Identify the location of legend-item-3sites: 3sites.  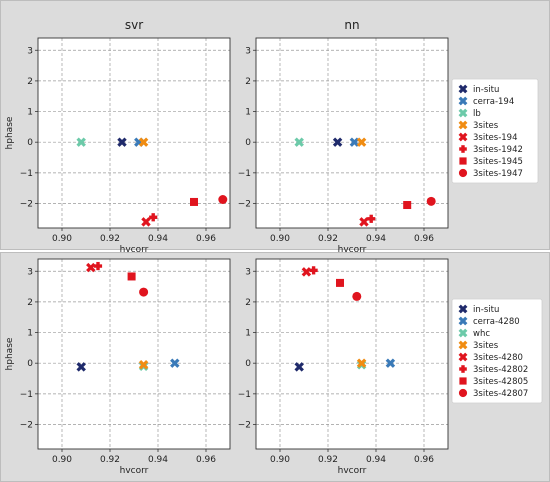
(478, 345).